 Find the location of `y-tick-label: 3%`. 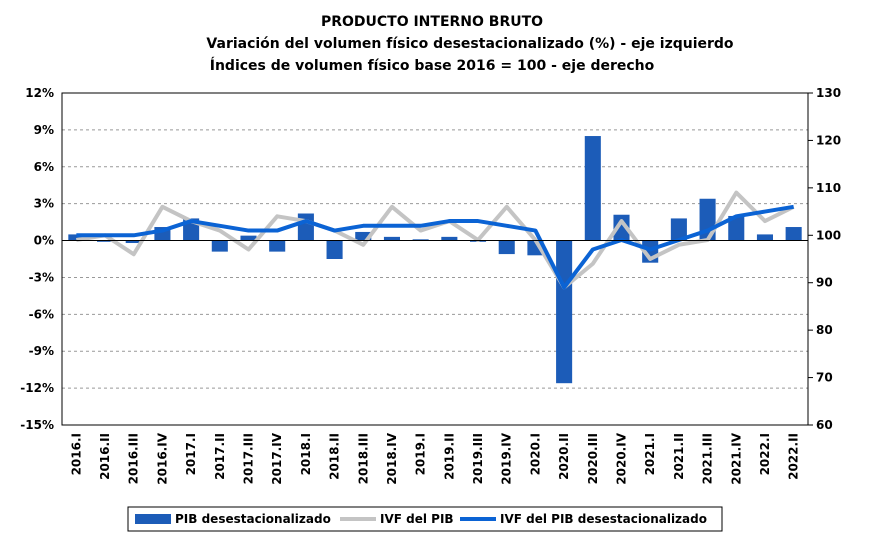

y-tick-label: 3% is located at coordinates (44, 204).